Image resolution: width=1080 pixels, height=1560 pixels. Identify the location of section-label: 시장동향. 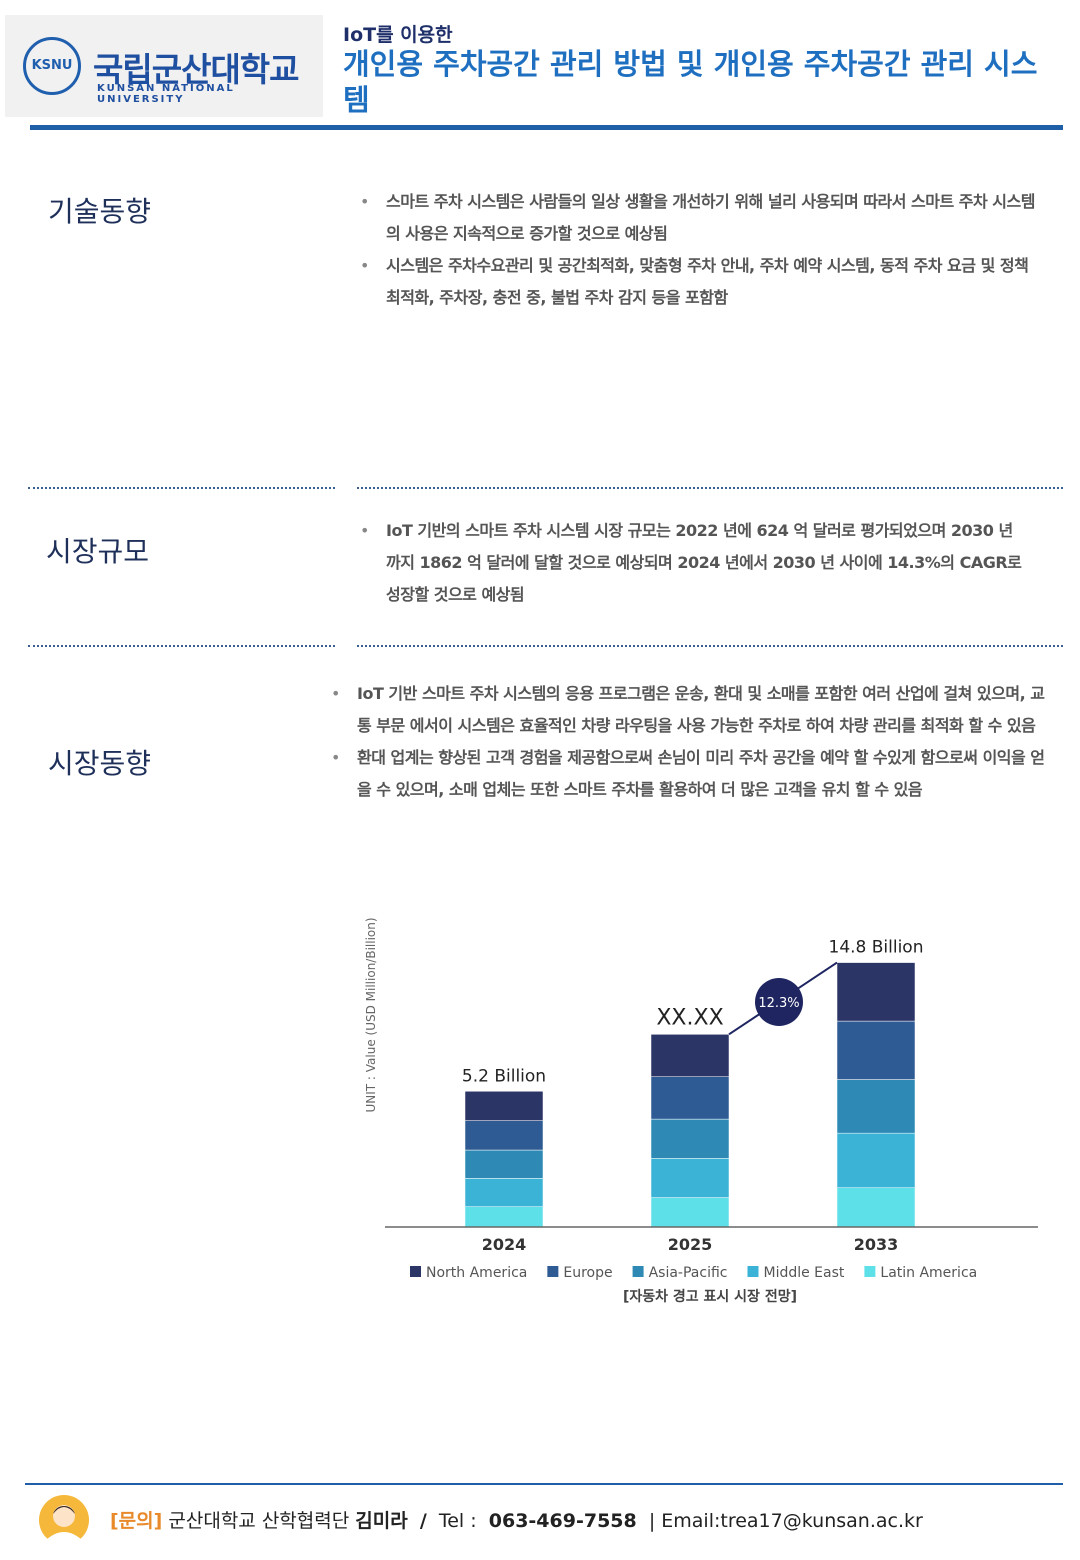
(100, 763).